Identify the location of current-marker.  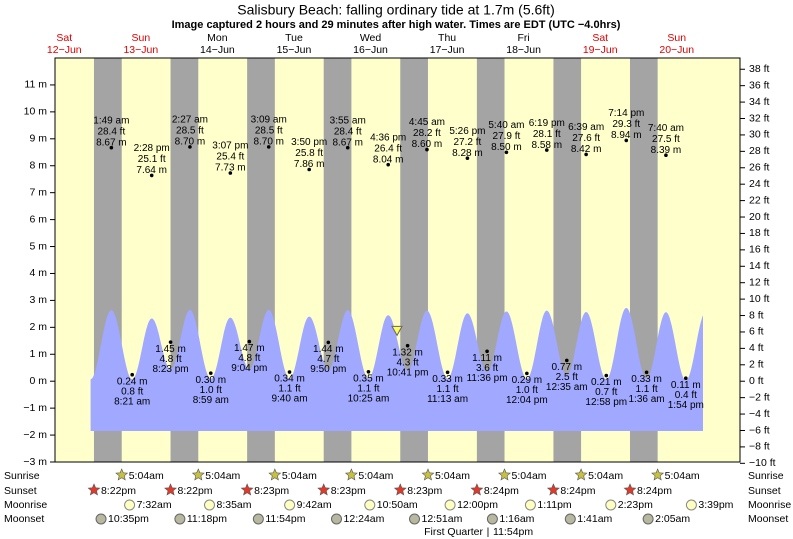
(397, 331).